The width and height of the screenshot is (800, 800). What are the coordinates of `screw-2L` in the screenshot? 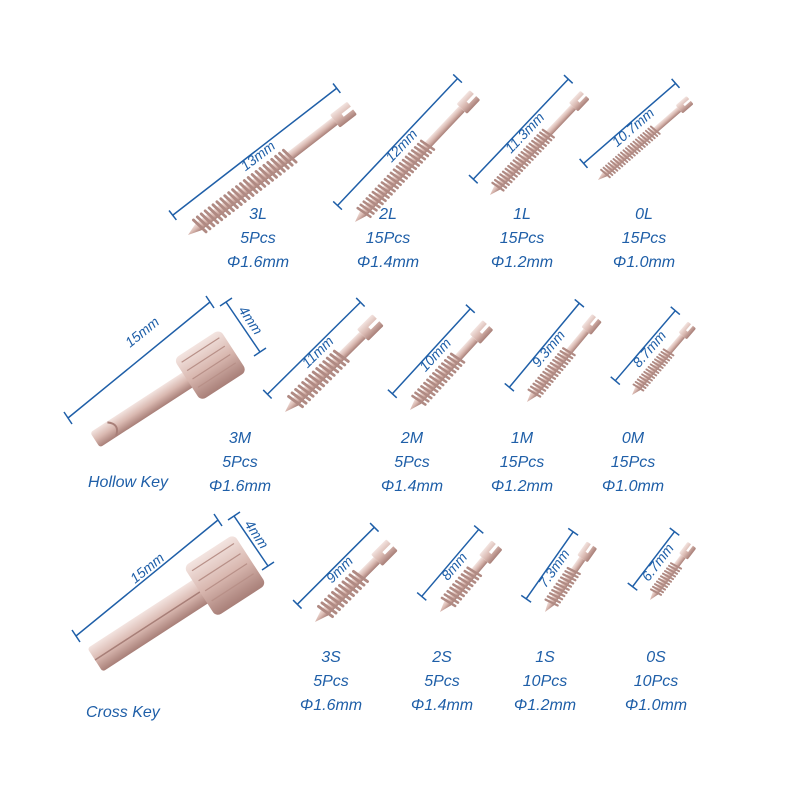 It's located at (417, 156).